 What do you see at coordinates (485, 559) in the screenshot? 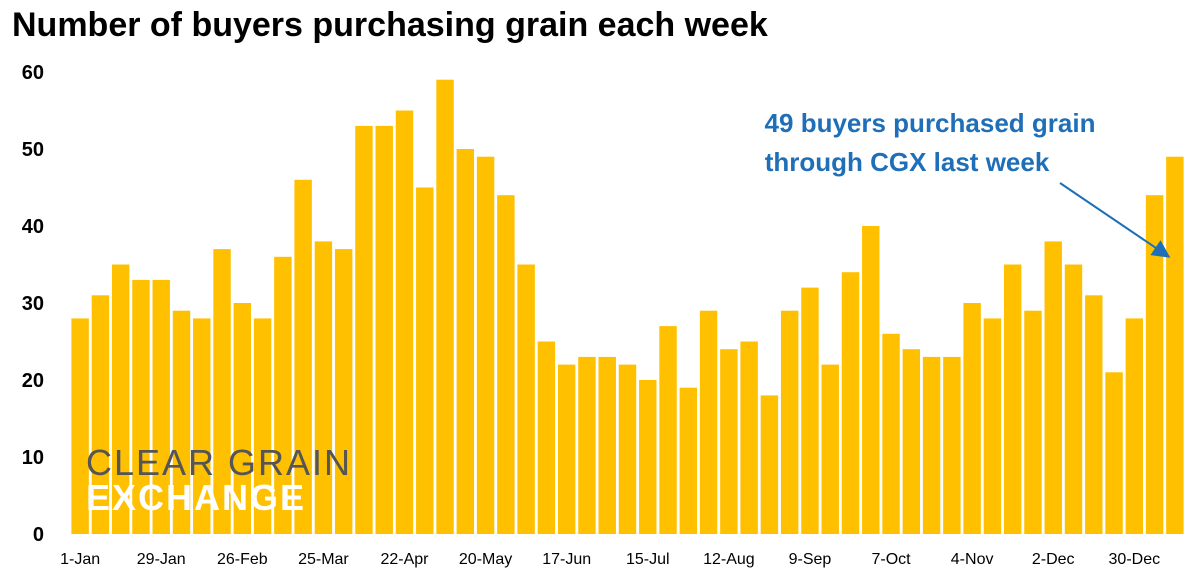
I see `x-tick-label: 20-May` at bounding box center [485, 559].